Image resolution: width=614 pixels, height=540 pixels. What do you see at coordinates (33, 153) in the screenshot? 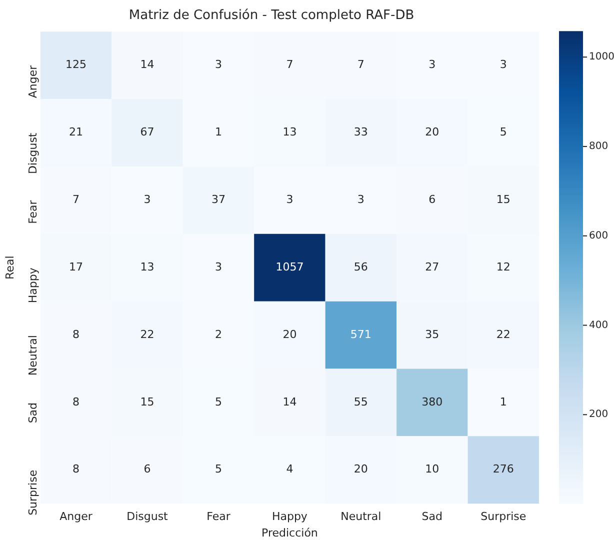
I see `y-tick-label: Disgust` at bounding box center [33, 153].